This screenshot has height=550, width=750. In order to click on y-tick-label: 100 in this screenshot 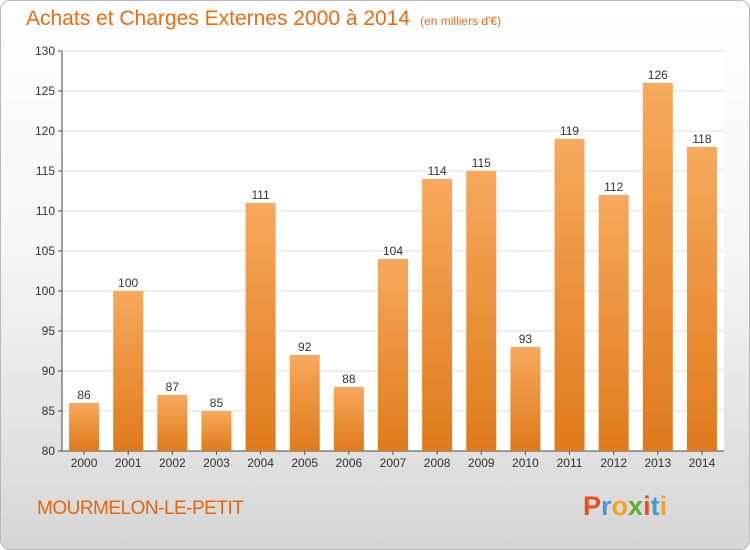, I will do `click(45, 291)`.